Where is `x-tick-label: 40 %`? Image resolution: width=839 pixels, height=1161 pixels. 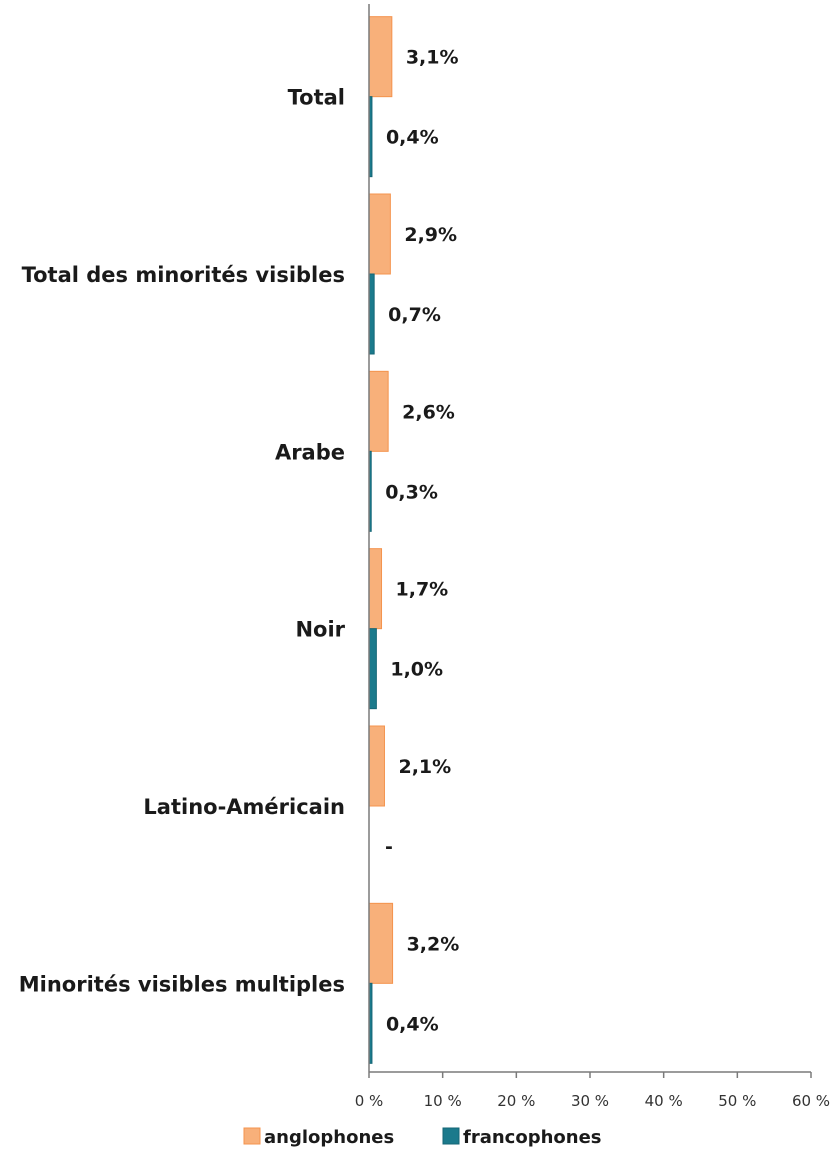 x-tick-label: 40 % is located at coordinates (664, 1101).